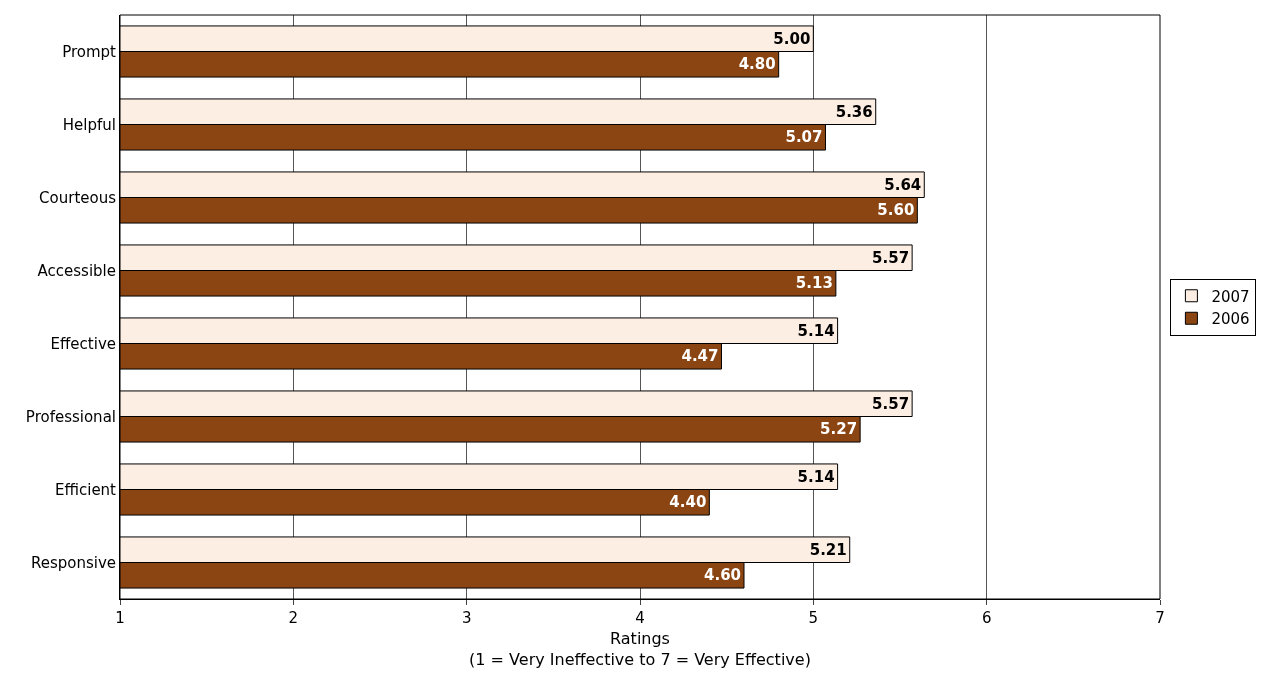  Describe the element at coordinates (466, 618) in the screenshot. I see `x-tick-label: 3` at that location.